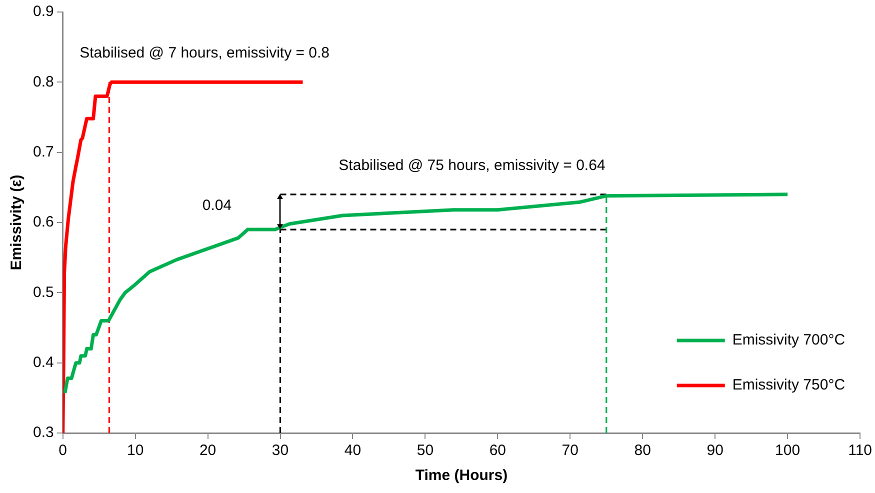  I want to click on y-tick-label: 0.7, so click(43, 151).